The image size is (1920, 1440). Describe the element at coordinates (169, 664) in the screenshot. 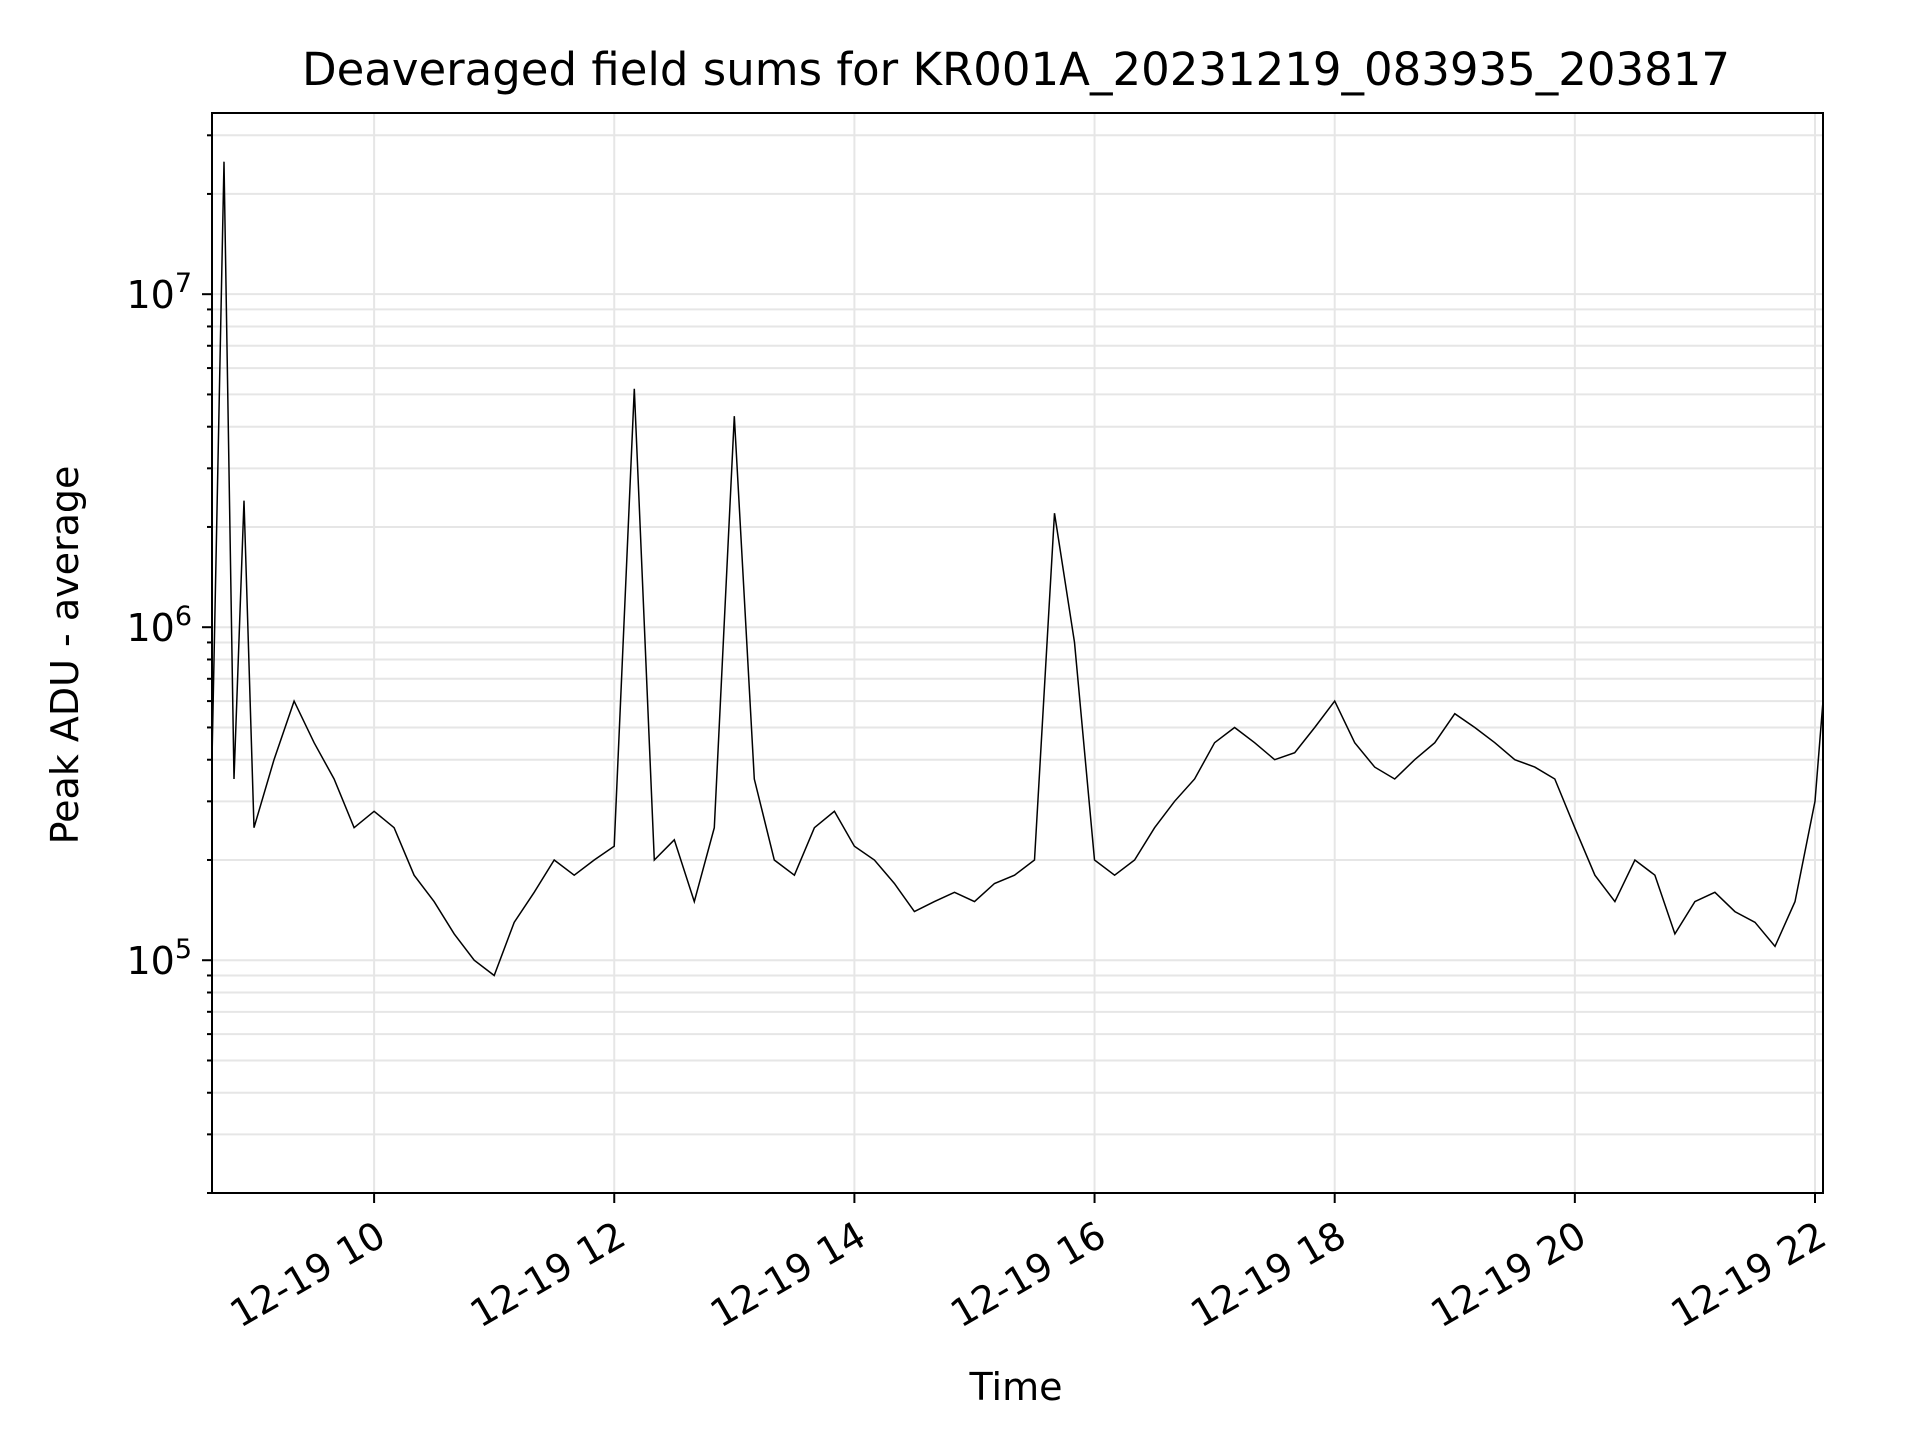

I see `y-axis-ticks: 105 106 107` at that location.